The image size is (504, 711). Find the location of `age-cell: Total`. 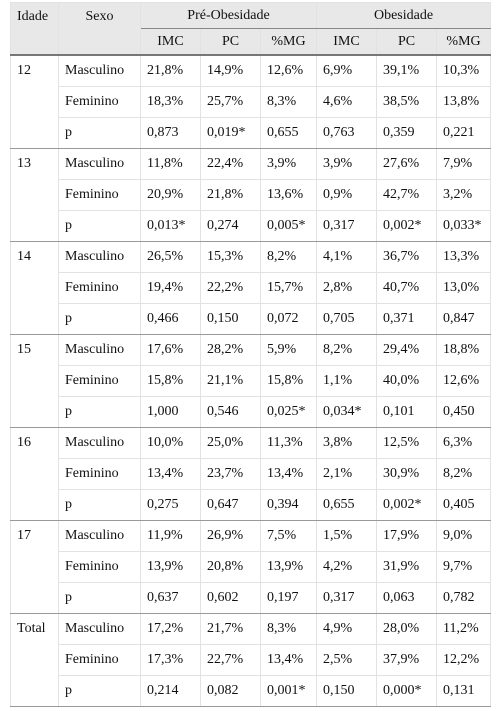

age-cell: Total is located at coordinates (34, 660).